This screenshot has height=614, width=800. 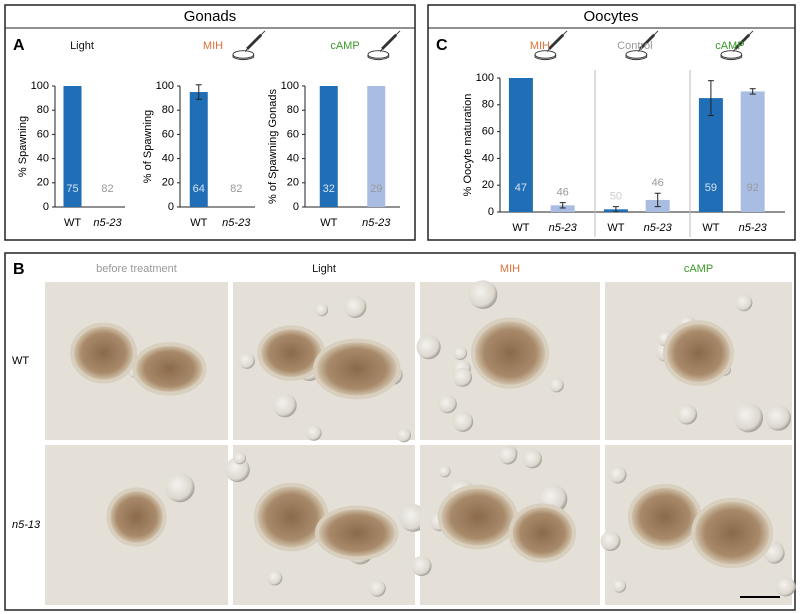 I want to click on sample-size: 64, so click(x=199, y=189).